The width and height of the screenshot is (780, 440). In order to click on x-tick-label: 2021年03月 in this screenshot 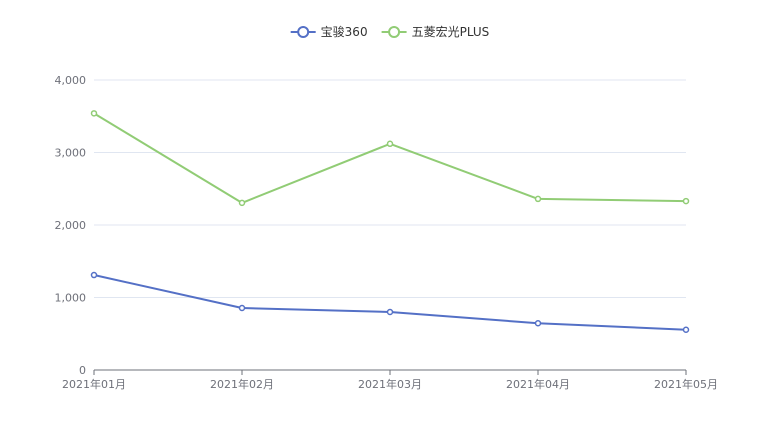, I will do `click(390, 384)`.